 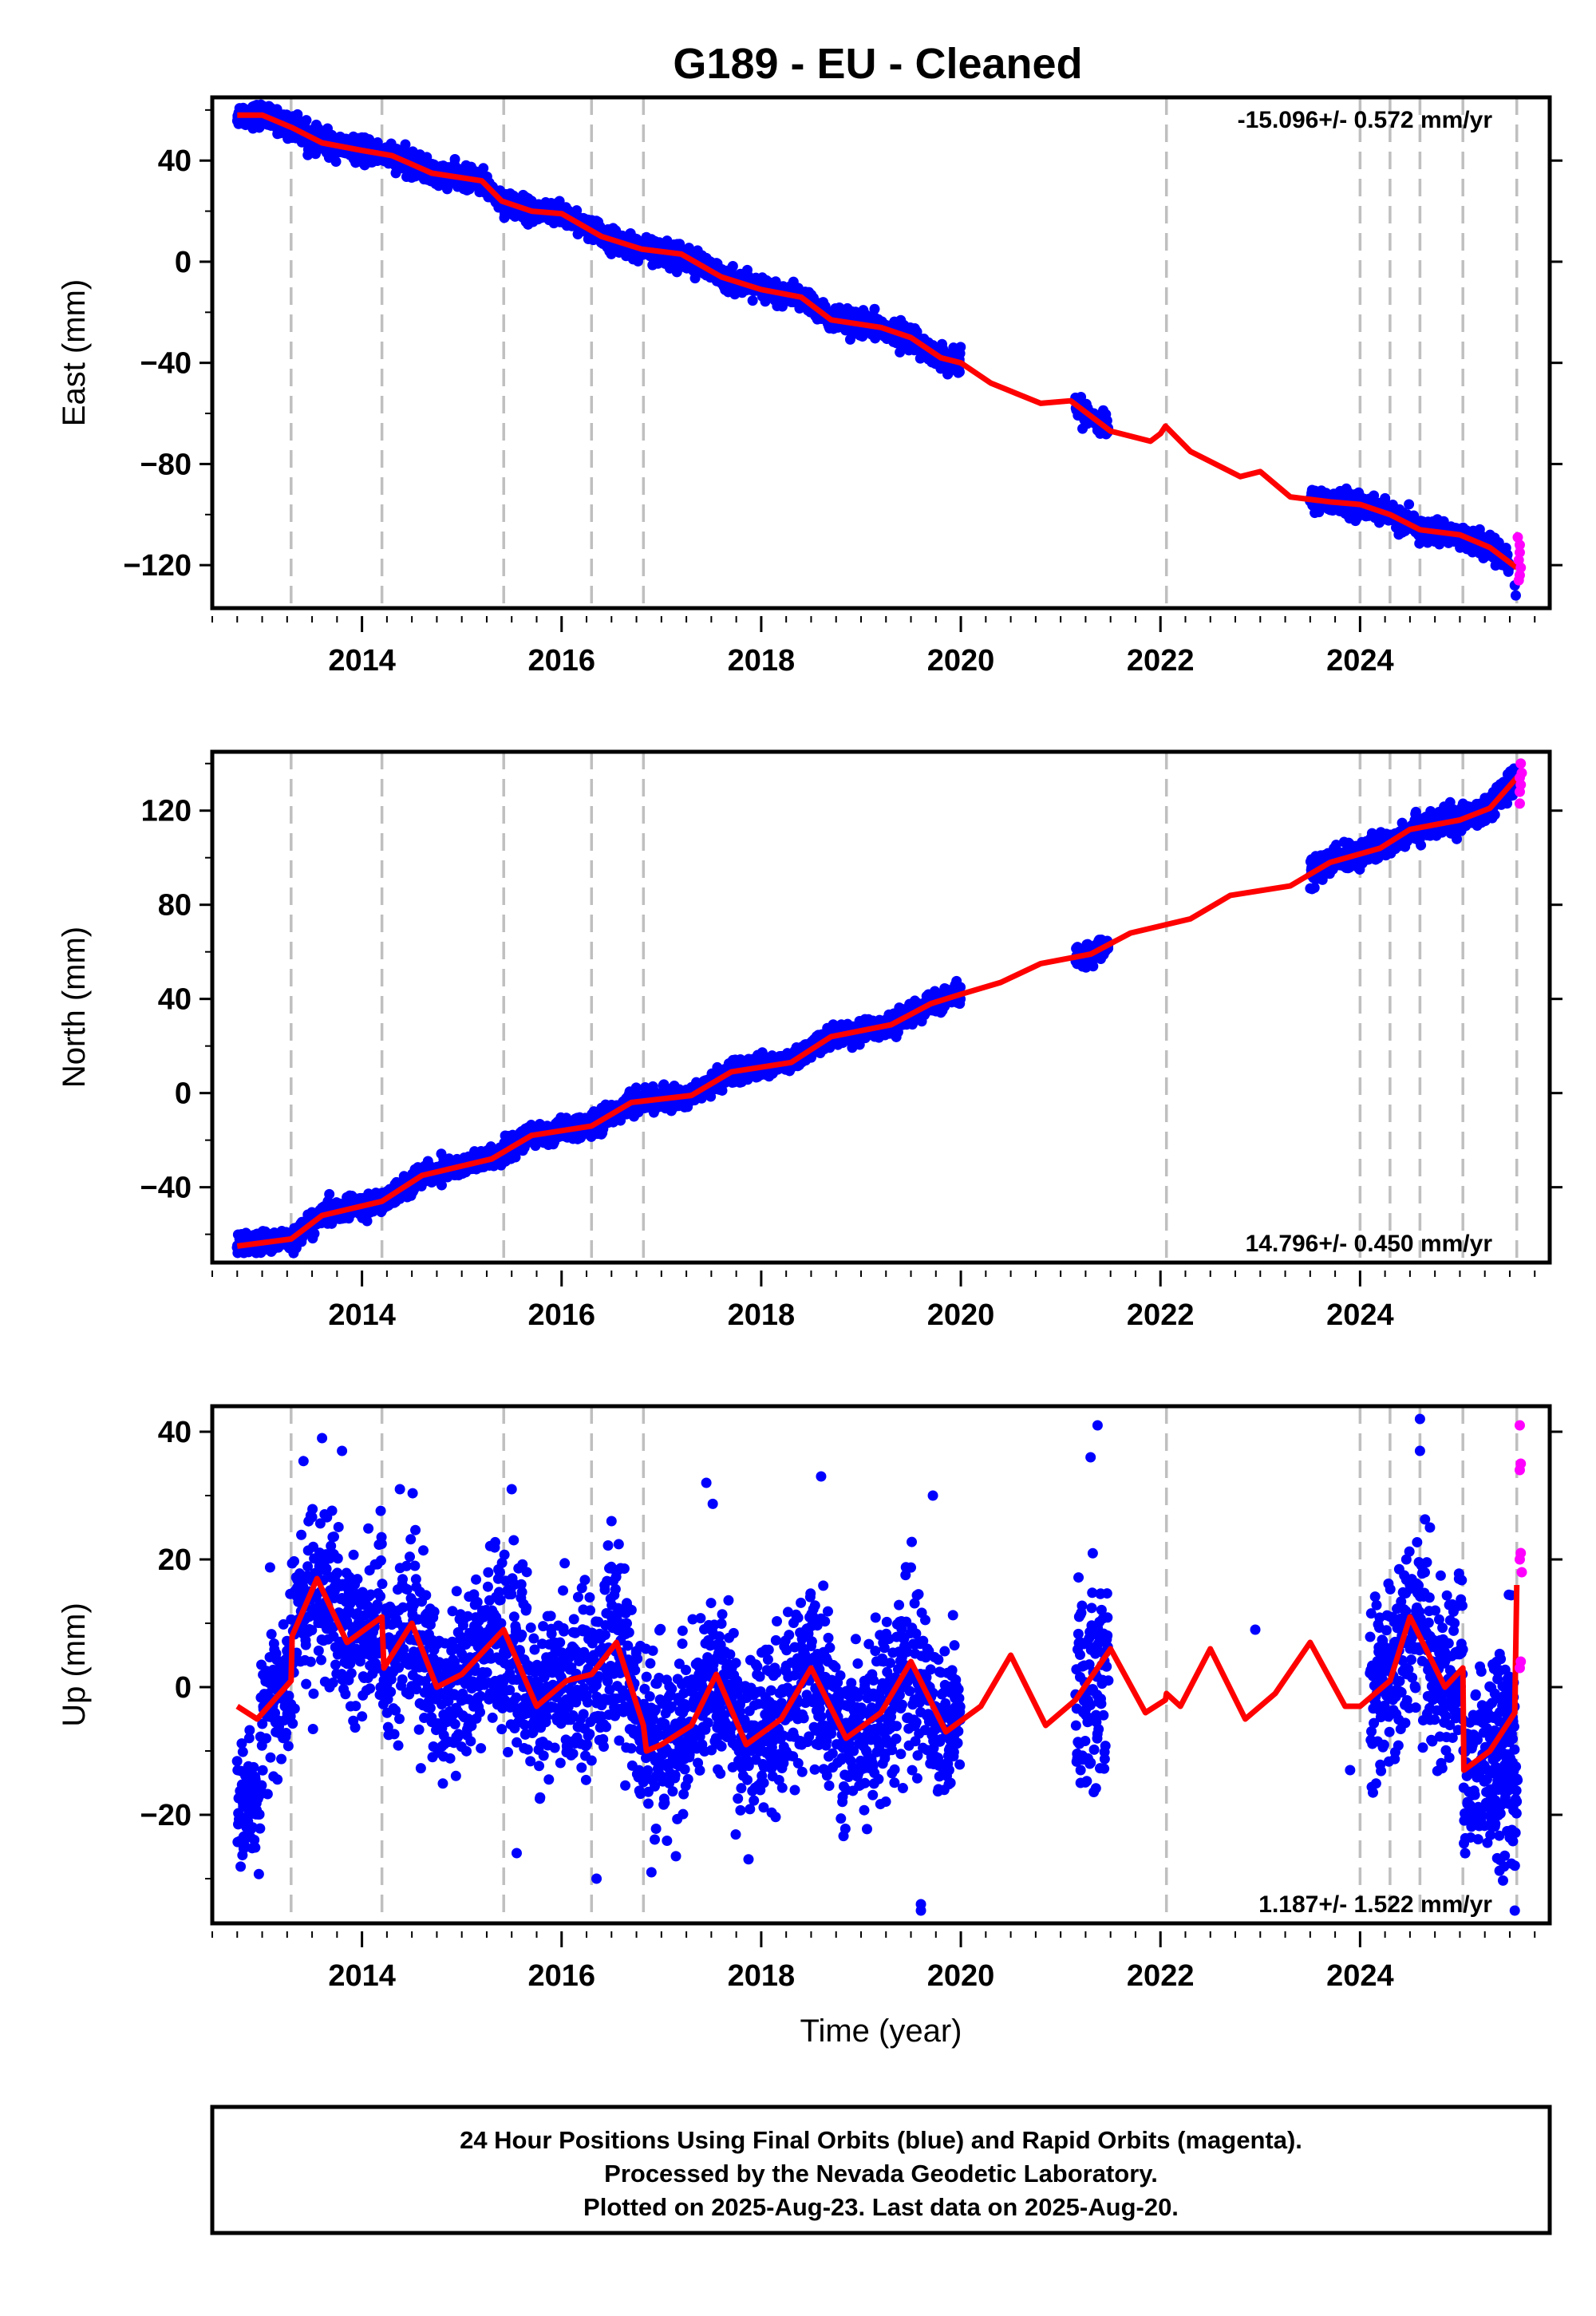 What do you see at coordinates (961, 661) in the screenshot?
I see `x-tick-label: 2020` at bounding box center [961, 661].